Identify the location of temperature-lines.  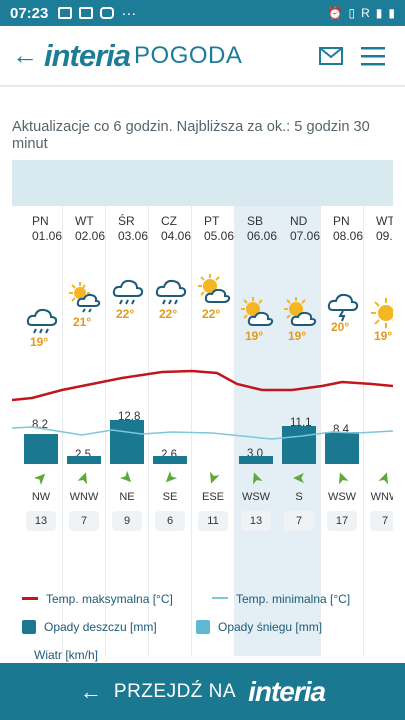
(202, 404).